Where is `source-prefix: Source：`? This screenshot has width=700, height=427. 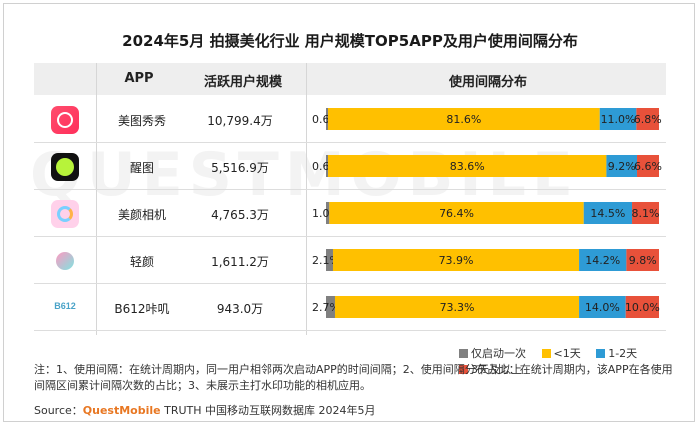 source-prefix: Source： is located at coordinates (58, 410).